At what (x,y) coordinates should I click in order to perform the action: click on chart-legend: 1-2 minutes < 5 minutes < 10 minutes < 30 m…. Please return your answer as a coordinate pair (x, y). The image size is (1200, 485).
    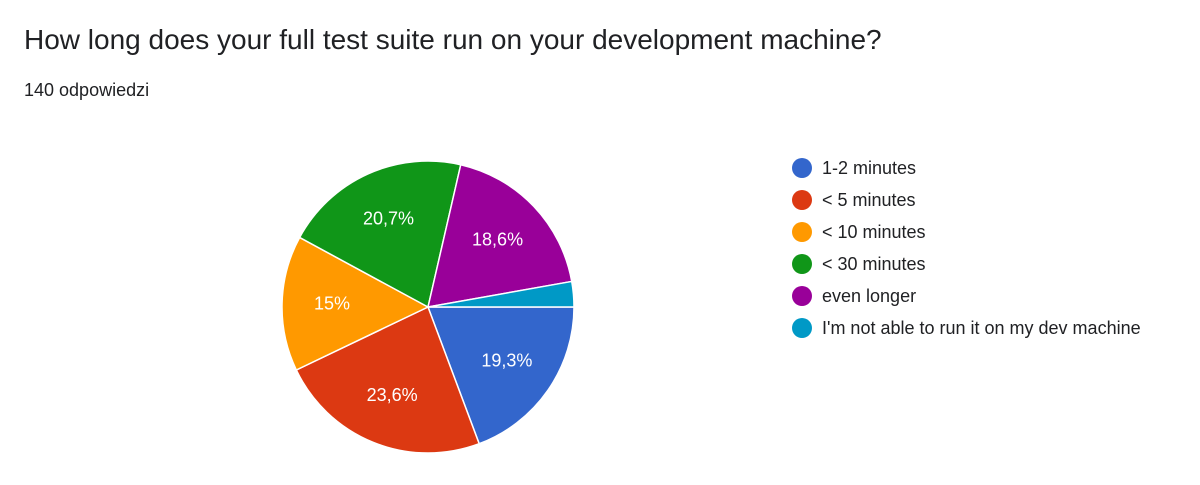
    Looking at the image, I should click on (966, 248).